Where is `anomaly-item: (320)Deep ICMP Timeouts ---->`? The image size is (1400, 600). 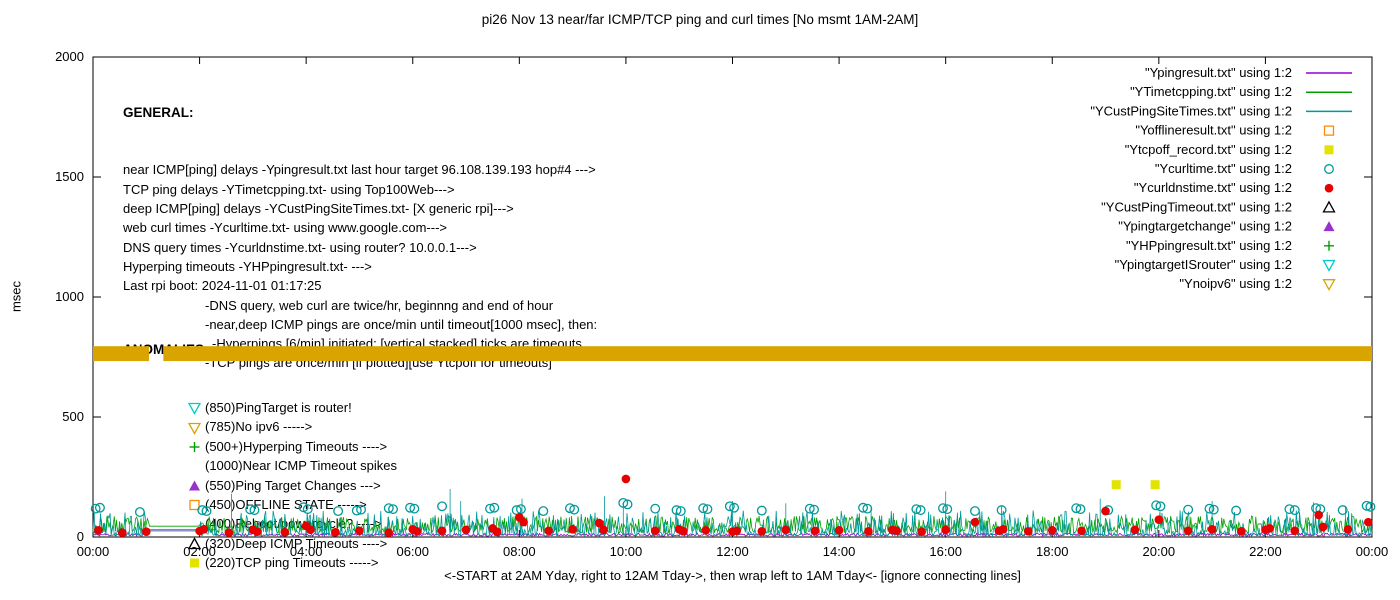
anomaly-item: (320)Deep ICMP Timeouts ----> is located at coordinates (292, 543).